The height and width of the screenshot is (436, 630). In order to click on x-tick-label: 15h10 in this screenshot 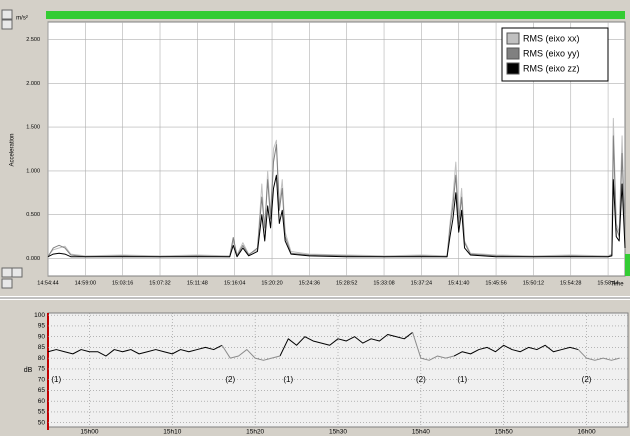, I will do `click(172, 432)`.